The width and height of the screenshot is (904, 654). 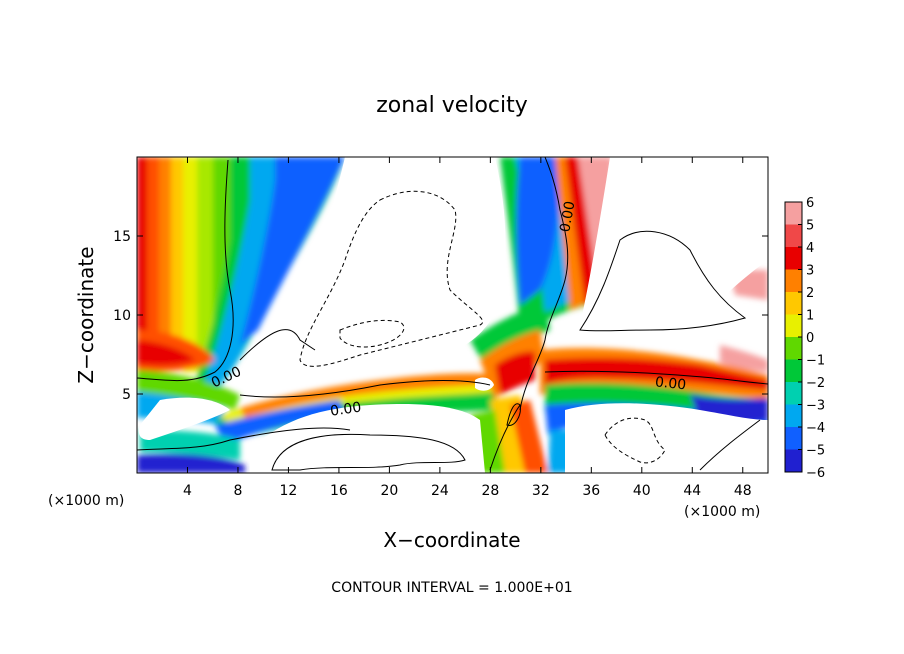 I want to click on colorbar-tick-label: −6, so click(x=815, y=473).